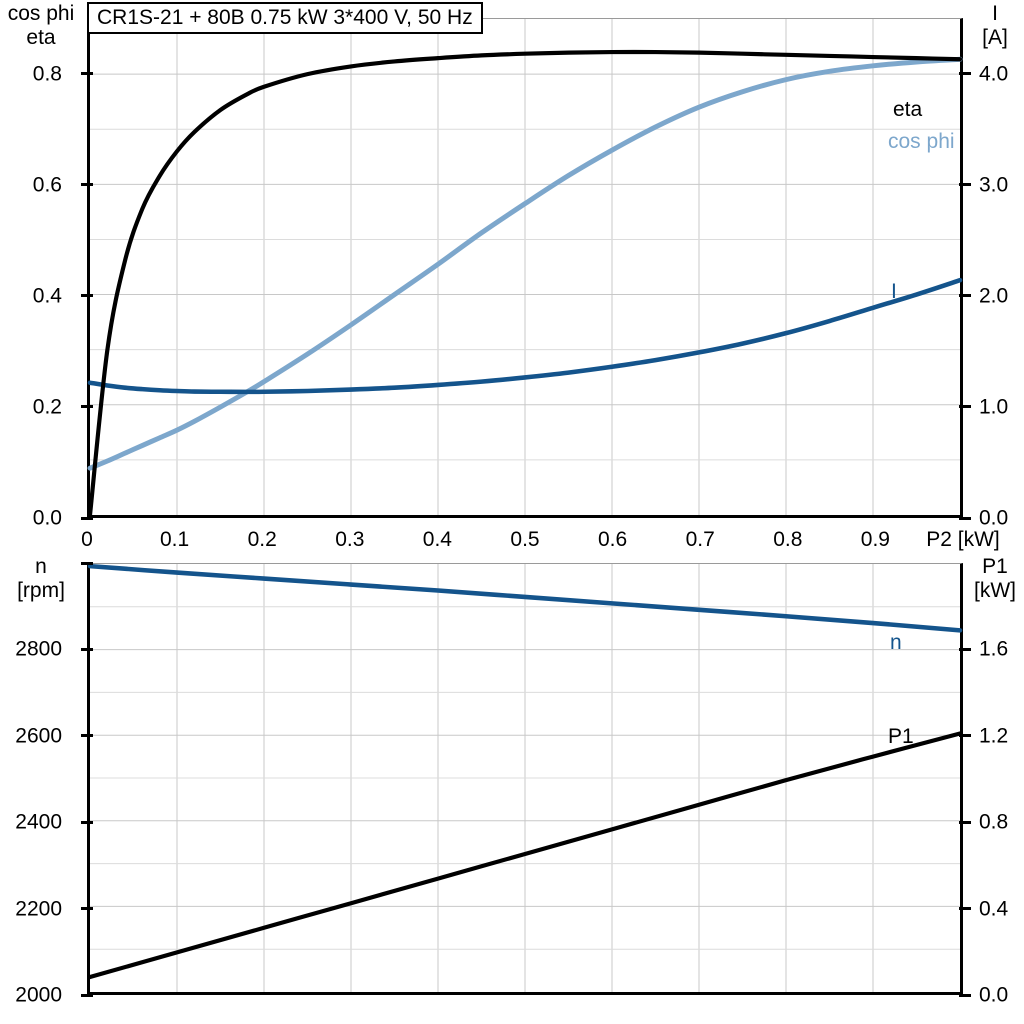 This screenshot has width=1024, height=1024. What do you see at coordinates (437, 539) in the screenshot?
I see `top-x-tick-label: 0.4` at bounding box center [437, 539].